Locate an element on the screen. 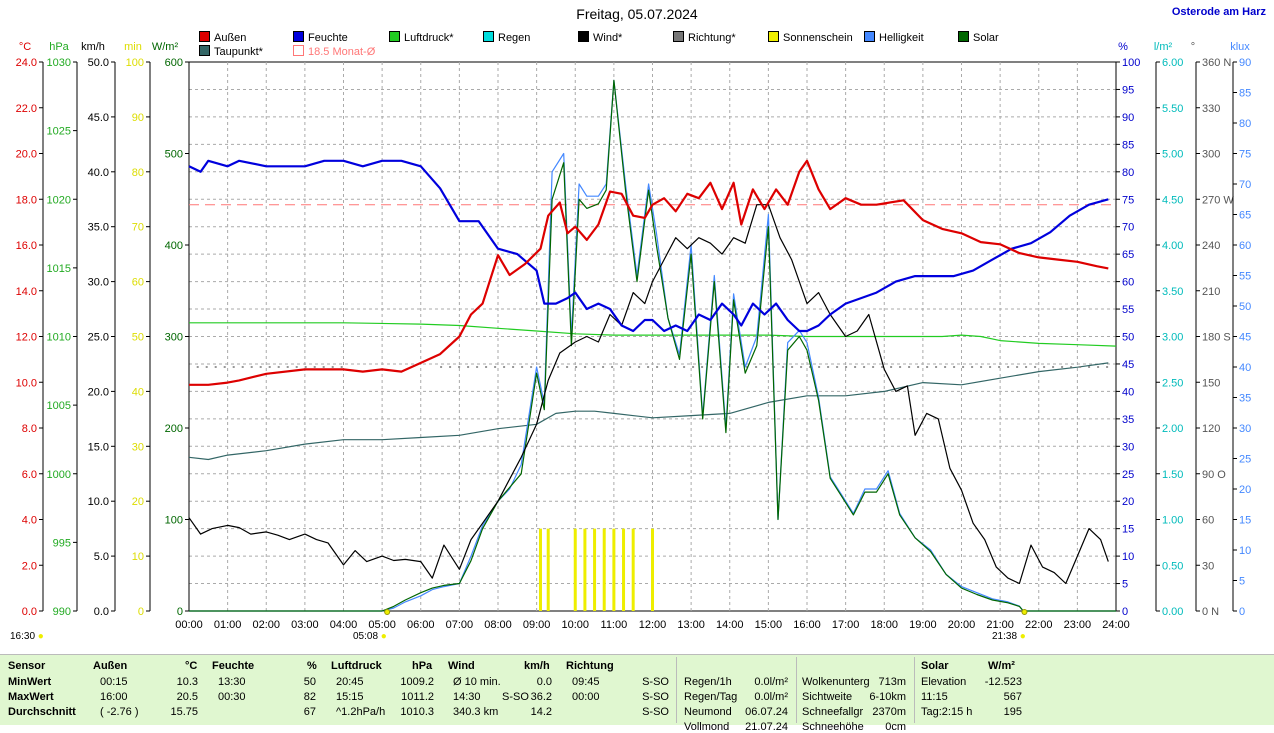  footer-cell-solar-val: -12.523 is located at coordinates (1003, 682).